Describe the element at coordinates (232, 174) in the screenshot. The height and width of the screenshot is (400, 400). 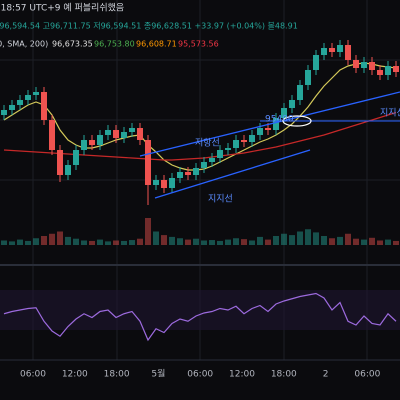
I see `support-line` at that location.